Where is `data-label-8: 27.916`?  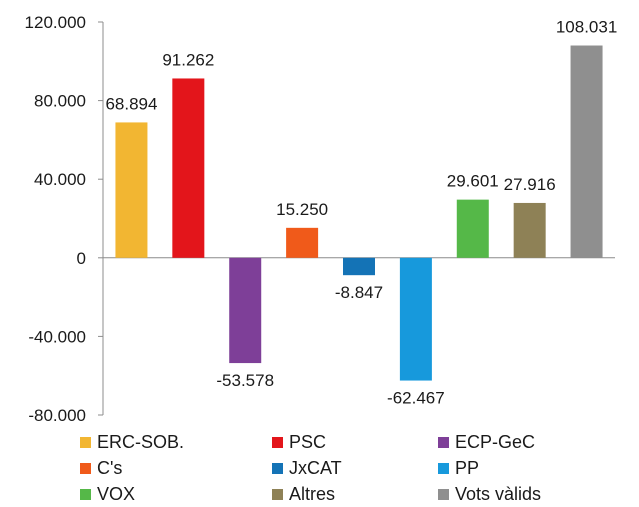 data-label-8: 27.916 is located at coordinates (530, 184).